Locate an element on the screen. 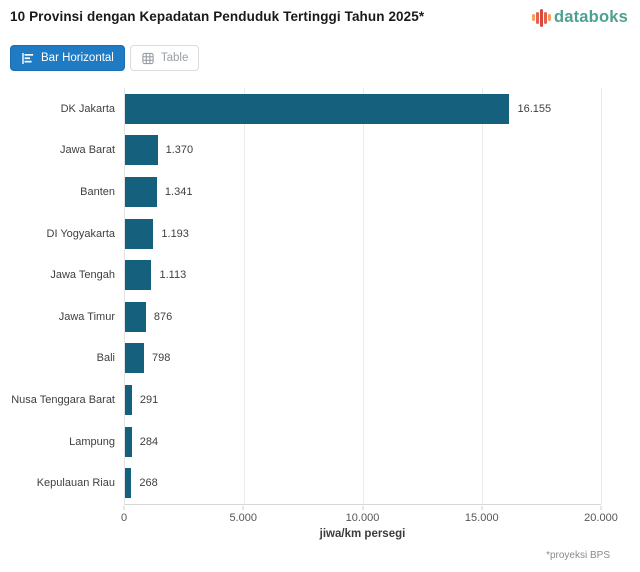 The image size is (640, 572). x-axis-title: jiwa/km persegi is located at coordinates (362, 534).